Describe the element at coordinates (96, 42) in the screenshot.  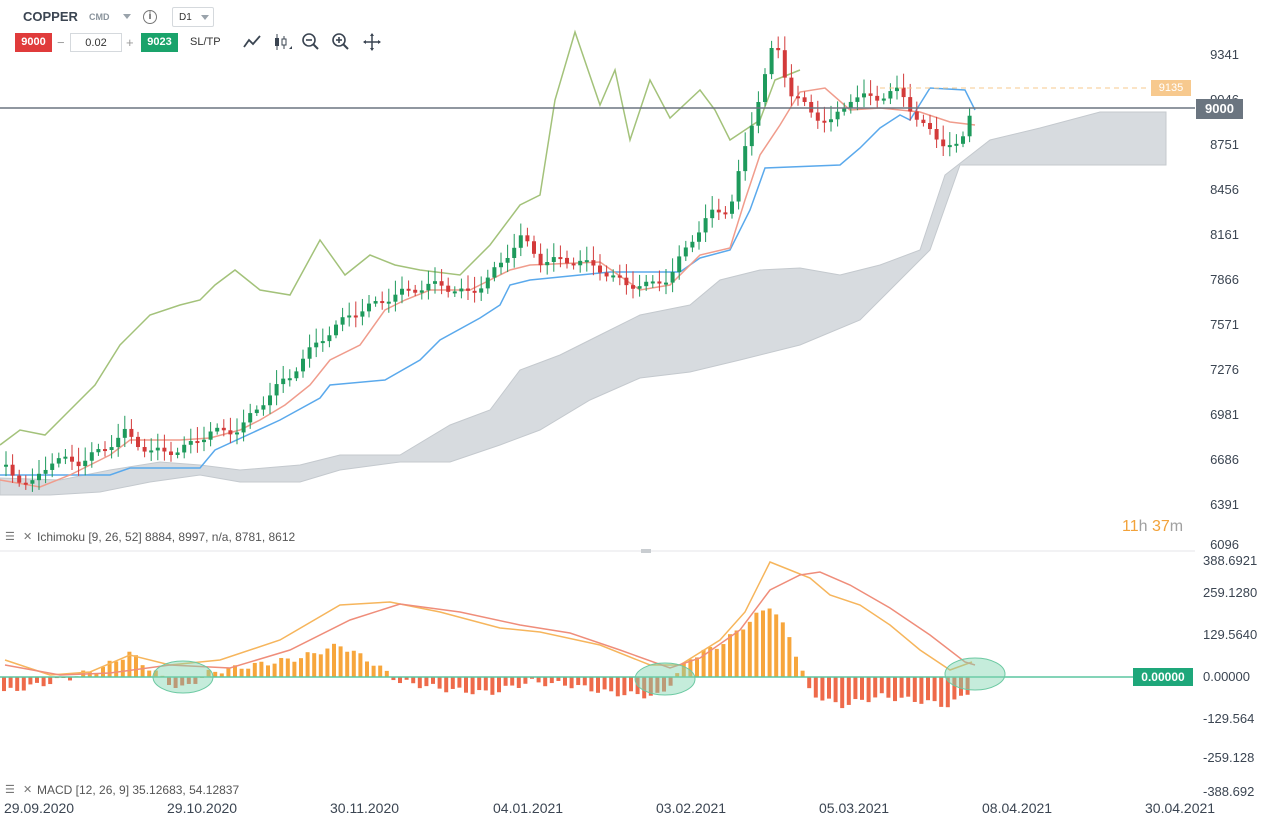
I see `quantity-input: 0.02` at that location.